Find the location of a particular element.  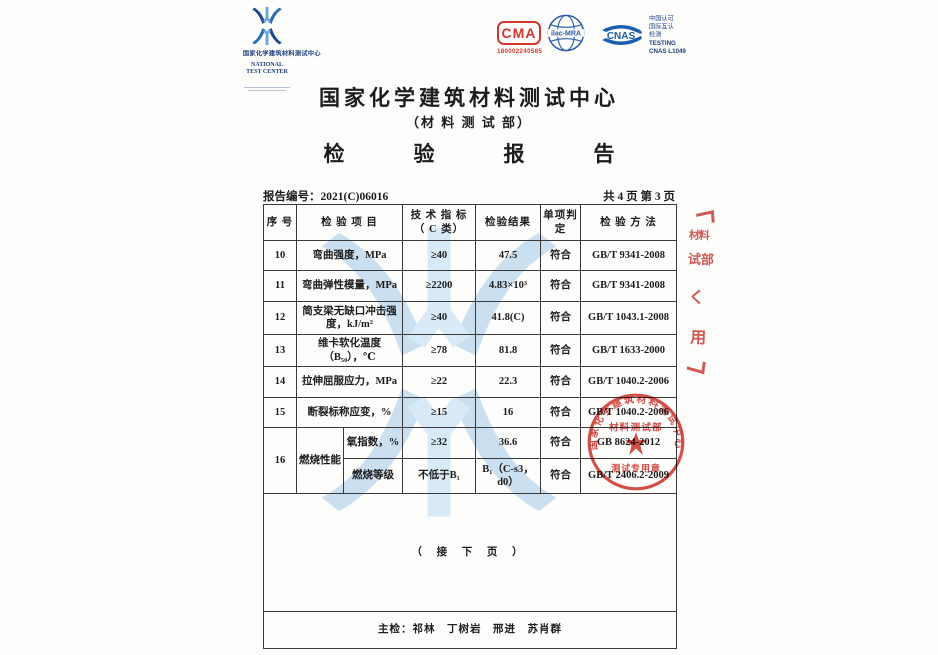

inspectors-cell: 主检：祁林 丁树岩 邢进 苏肖群 is located at coordinates (470, 630).